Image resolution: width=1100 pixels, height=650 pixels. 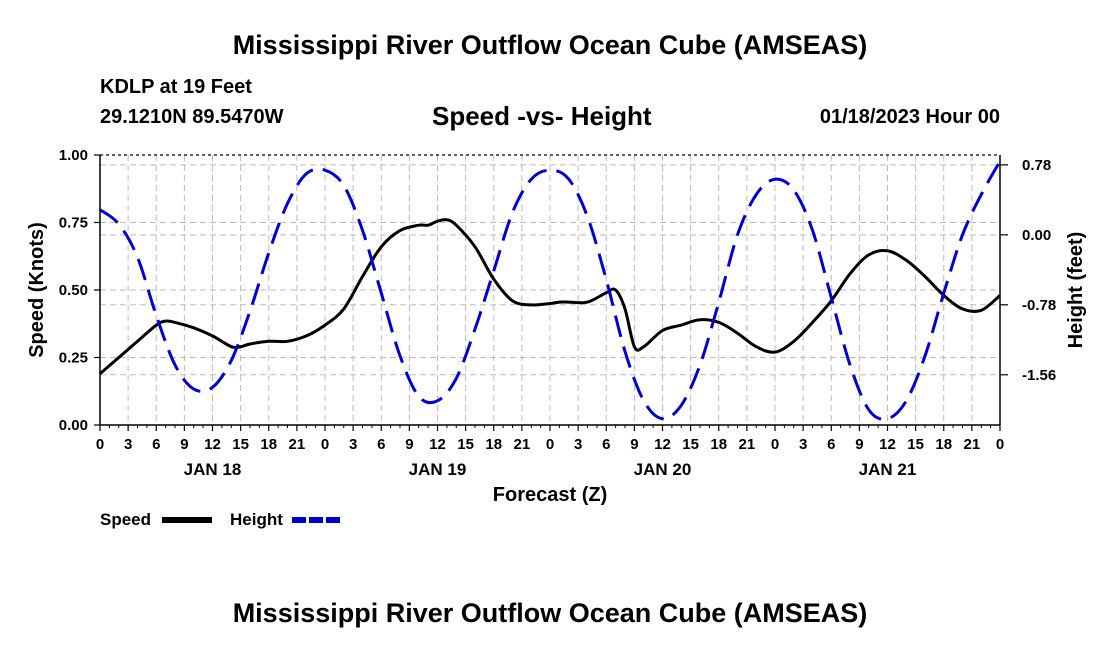 I want to click on day-label: JAN 21, so click(x=888, y=469).